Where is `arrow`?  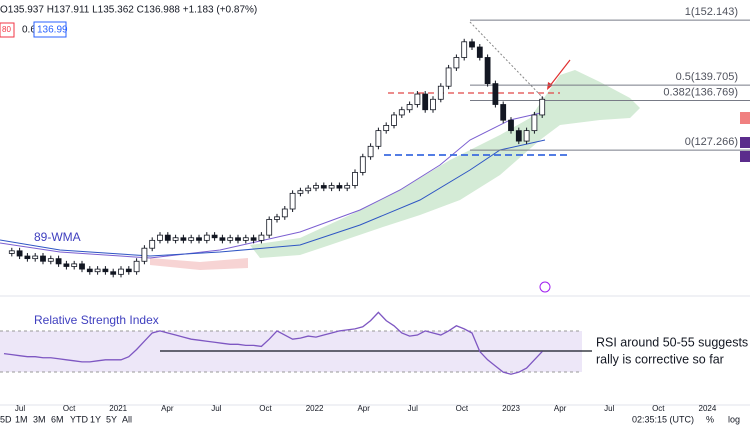
arrow is located at coordinates (559, 73).